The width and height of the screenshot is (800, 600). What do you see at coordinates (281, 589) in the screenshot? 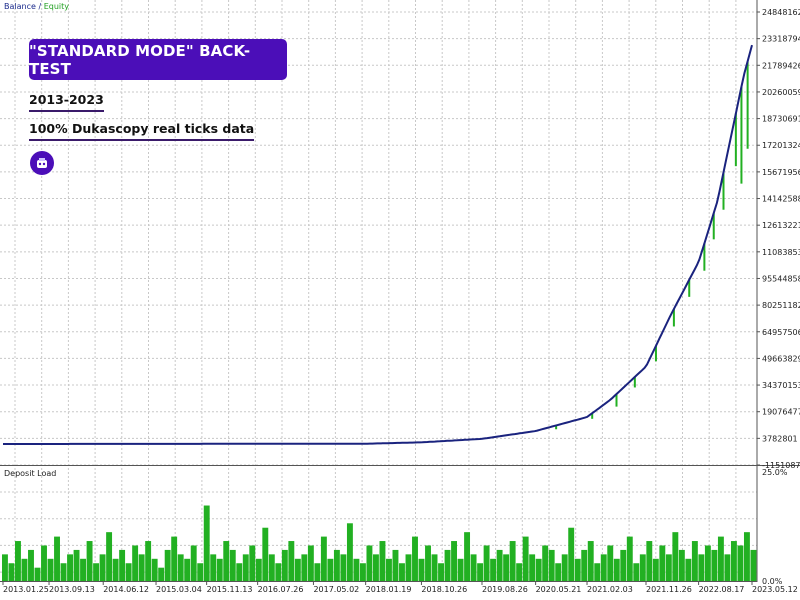
I see `x-tick-label: 2016.07.26` at bounding box center [281, 589].